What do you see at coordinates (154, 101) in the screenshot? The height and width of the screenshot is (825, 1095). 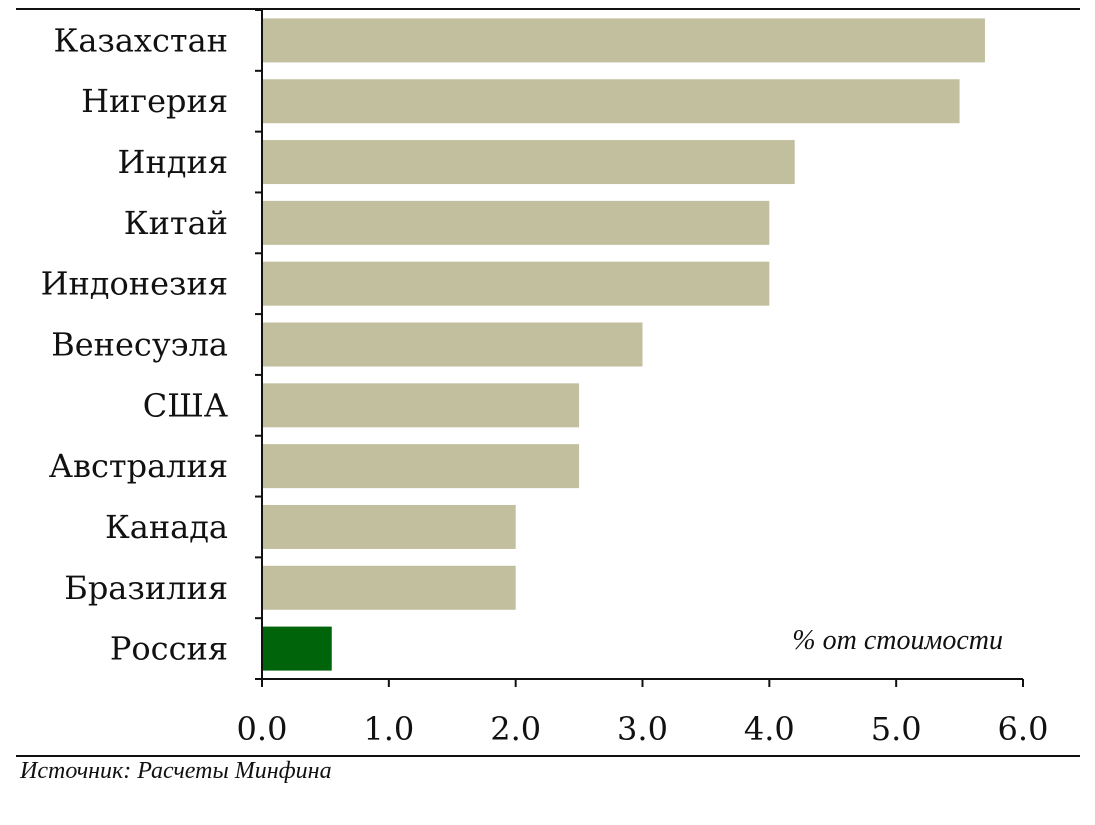 I see `category-label-2: Нигерия` at bounding box center [154, 101].